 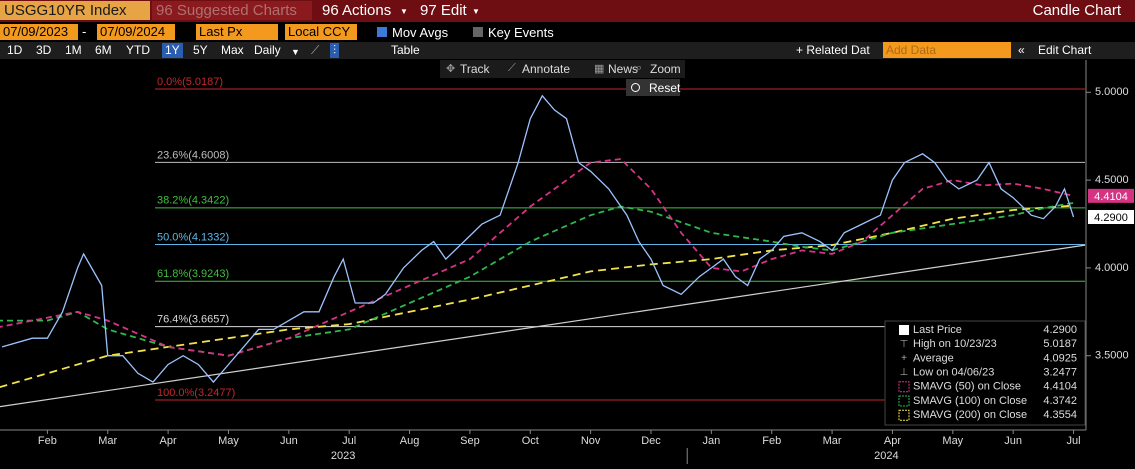 What do you see at coordinates (953, 373) in the screenshot?
I see `legend-label: Low on 04/06/23` at bounding box center [953, 373].